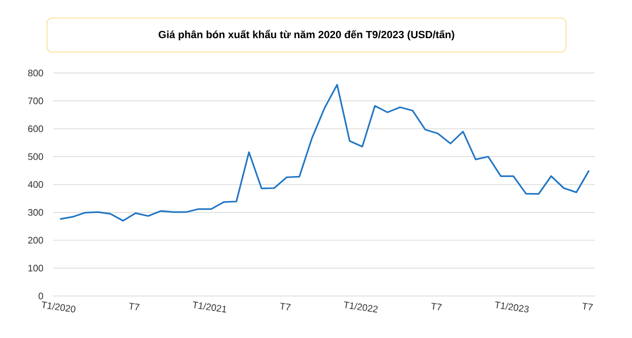 The width and height of the screenshot is (632, 338). I want to click on x-tick-label: T1/2022, so click(361, 307).